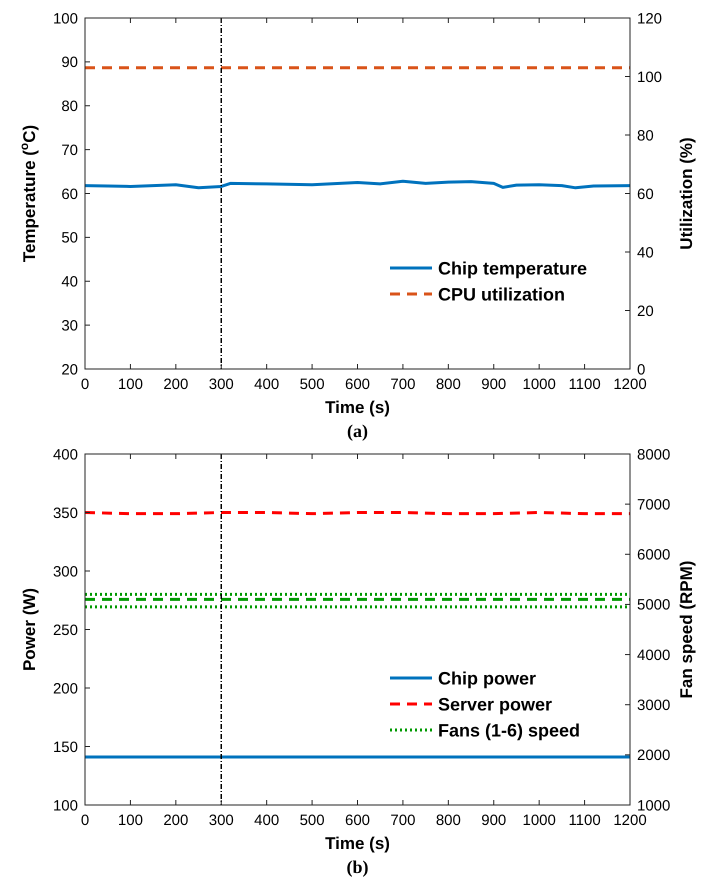  What do you see at coordinates (645, 194) in the screenshot?
I see `y2-tick-label: 60` at bounding box center [645, 194].